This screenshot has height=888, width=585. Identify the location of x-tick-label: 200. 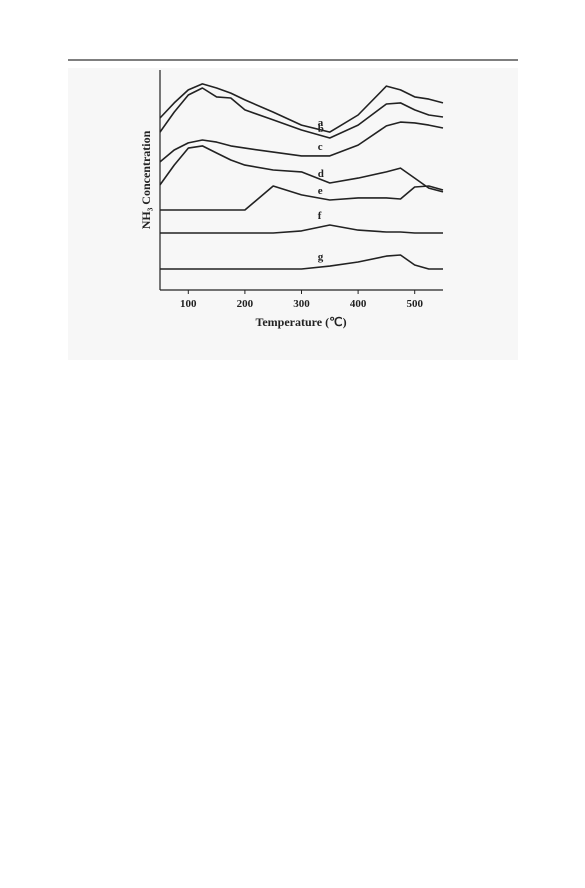
(245, 304).